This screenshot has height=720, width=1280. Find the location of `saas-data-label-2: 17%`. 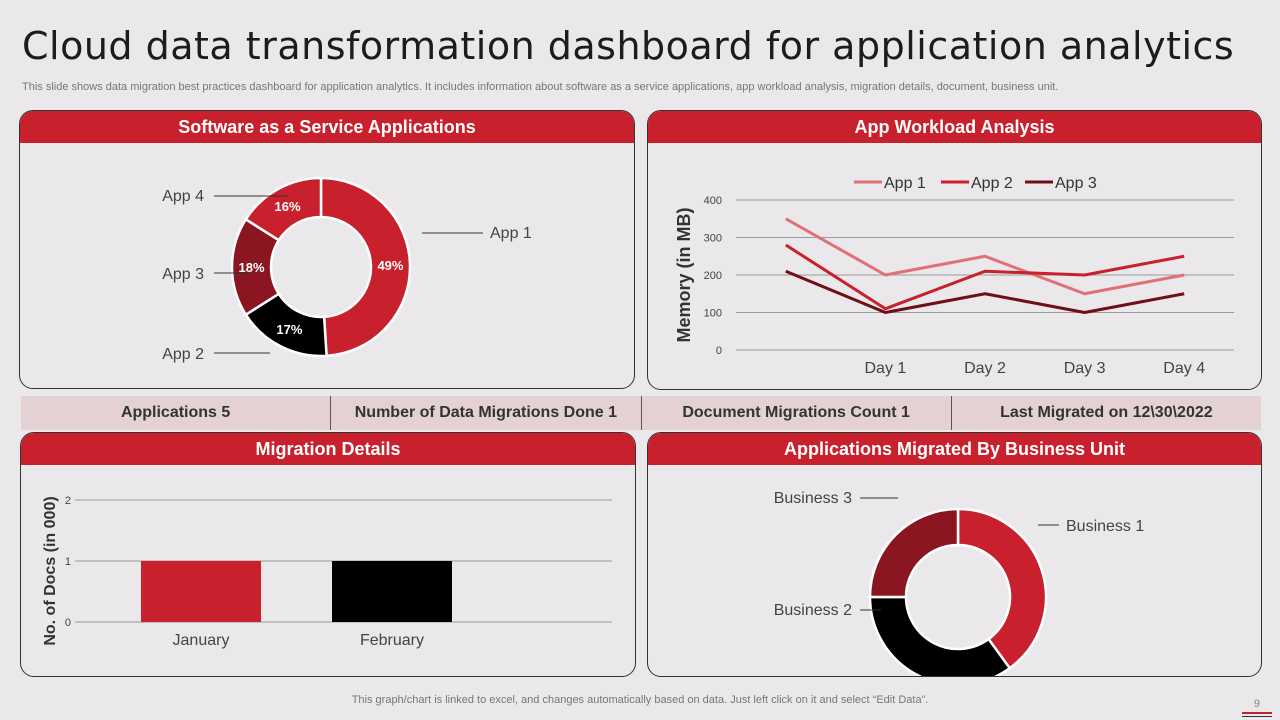

saas-data-label-2: 17% is located at coordinates (289, 329).